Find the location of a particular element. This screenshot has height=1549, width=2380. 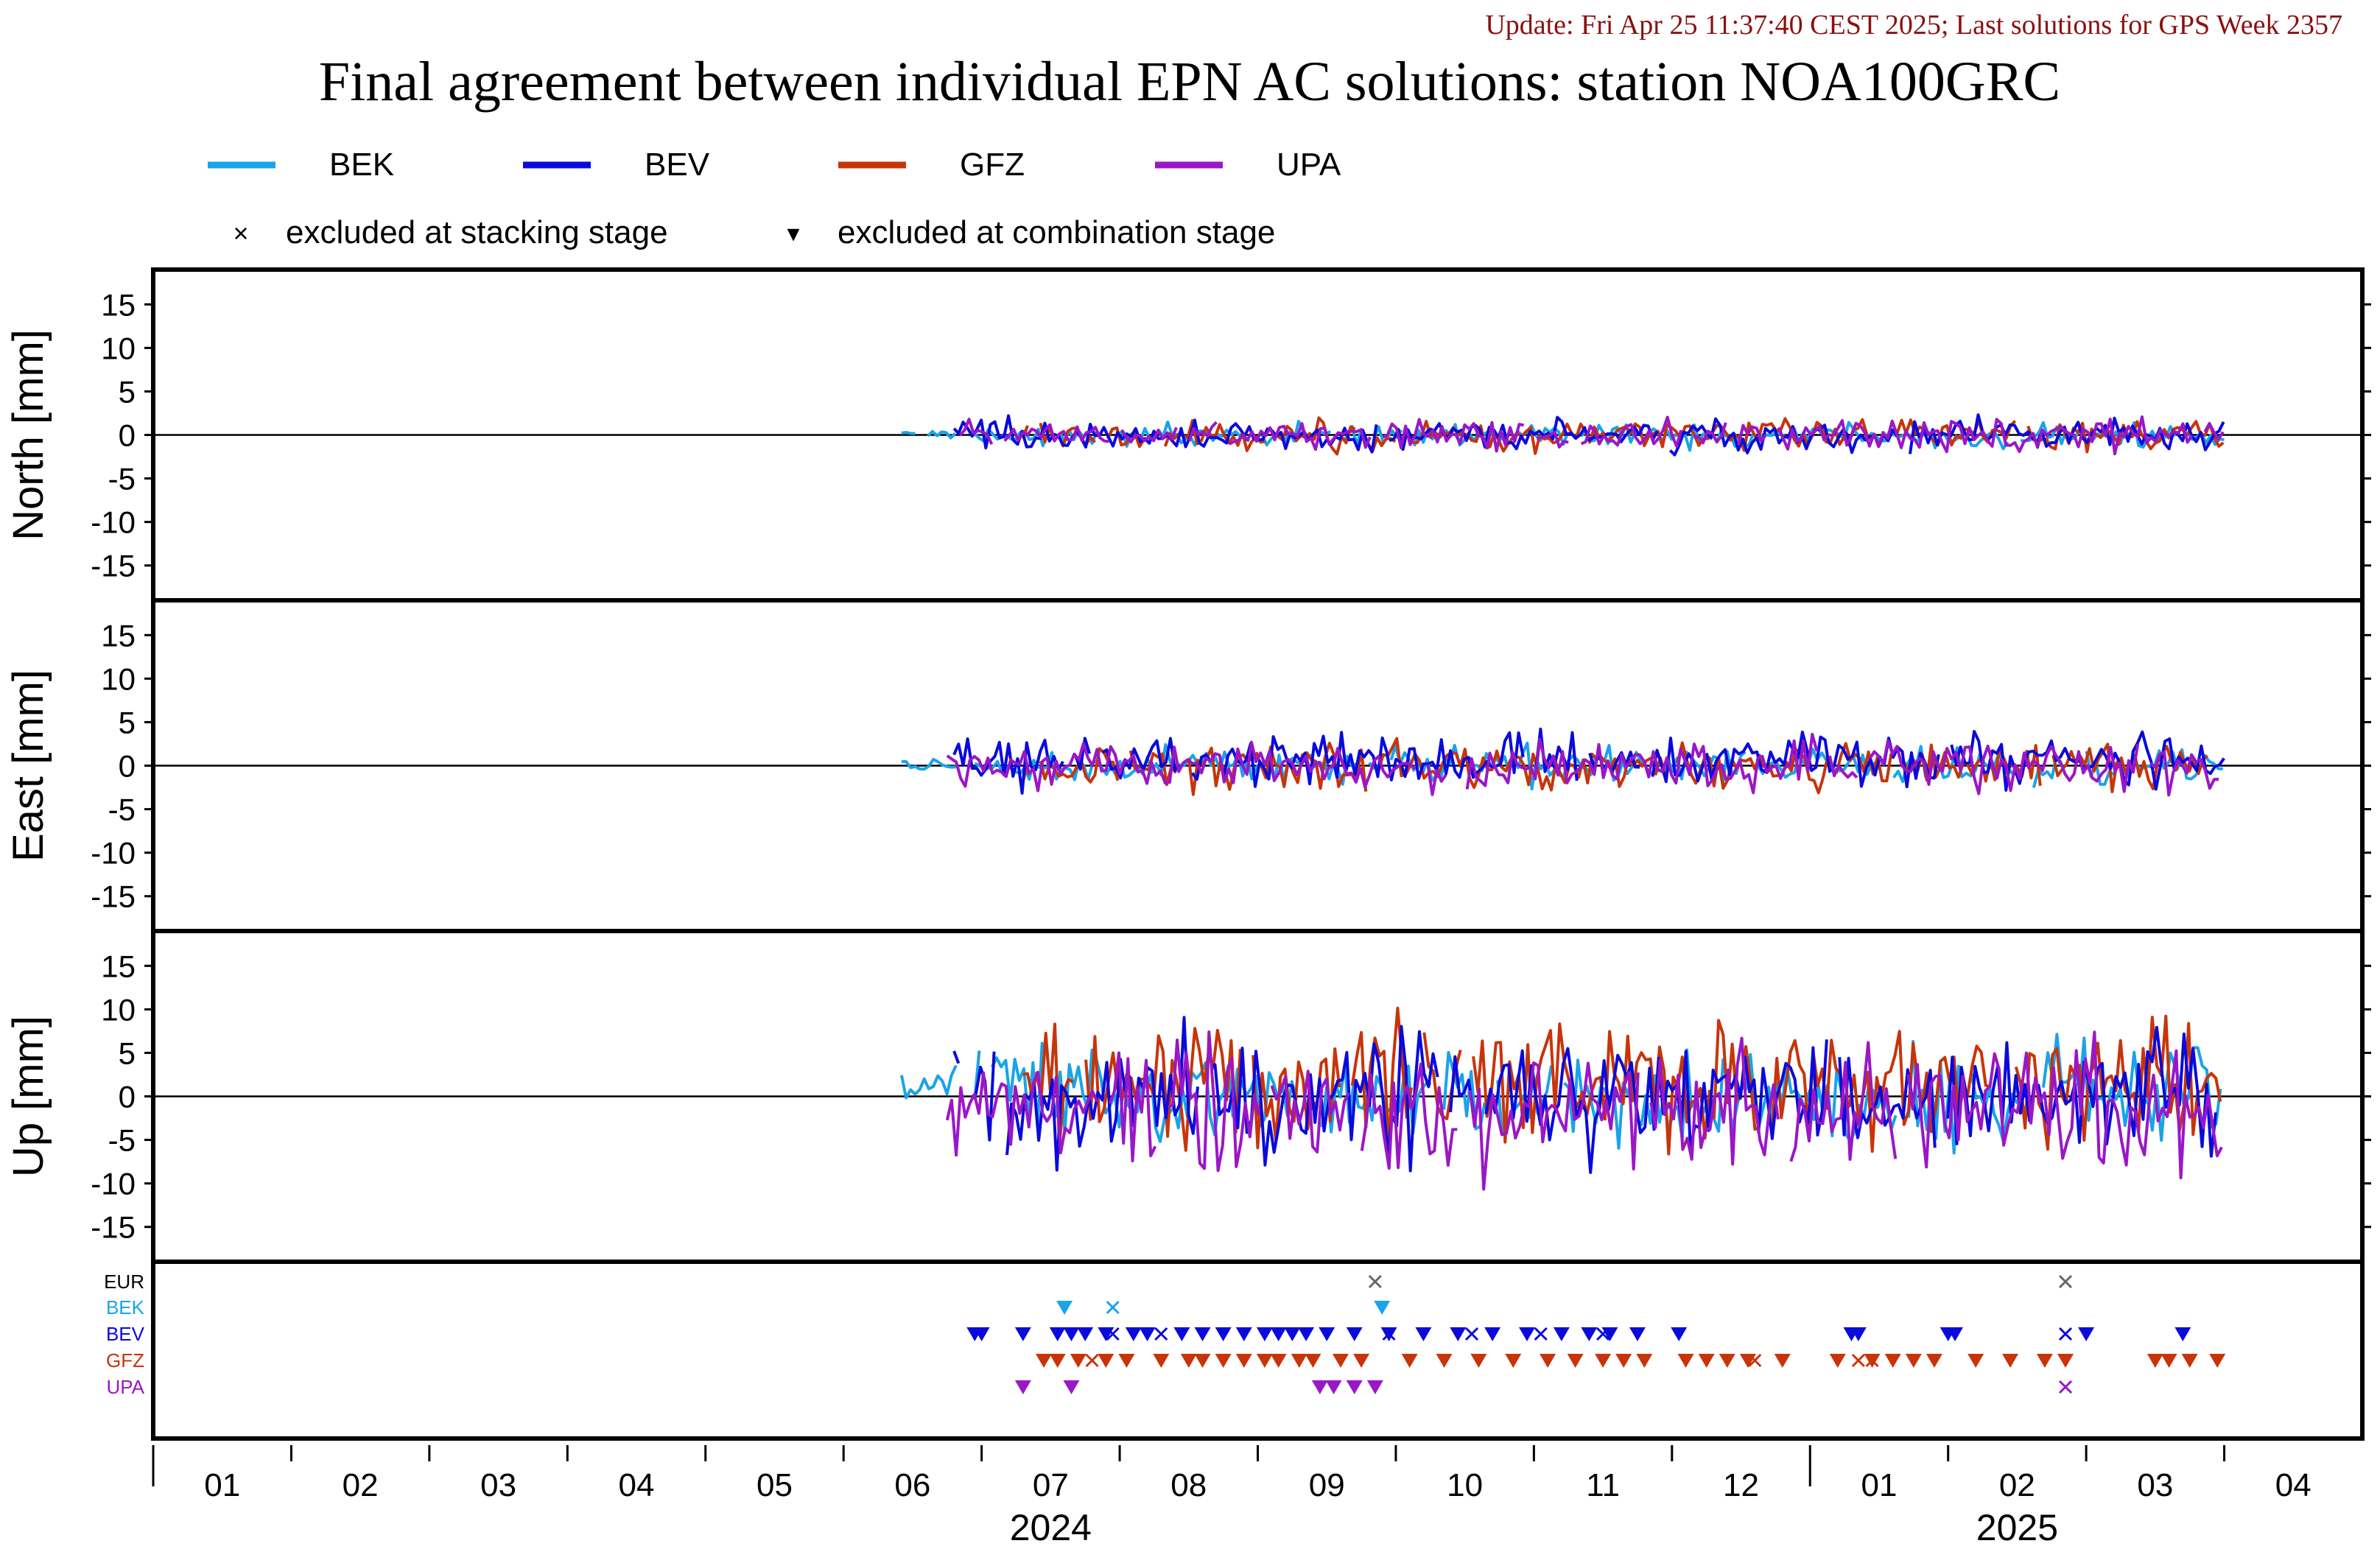

exclusion-row-label-eur: EUR is located at coordinates (124, 1282).